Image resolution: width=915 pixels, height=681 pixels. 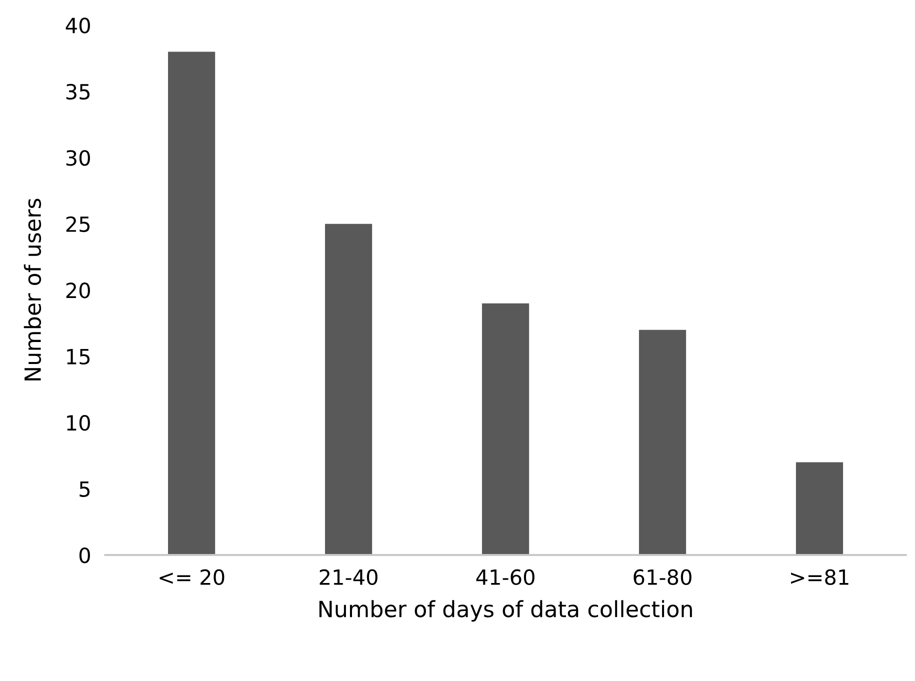 I want to click on x-tick-label: 41-60, so click(x=505, y=577).